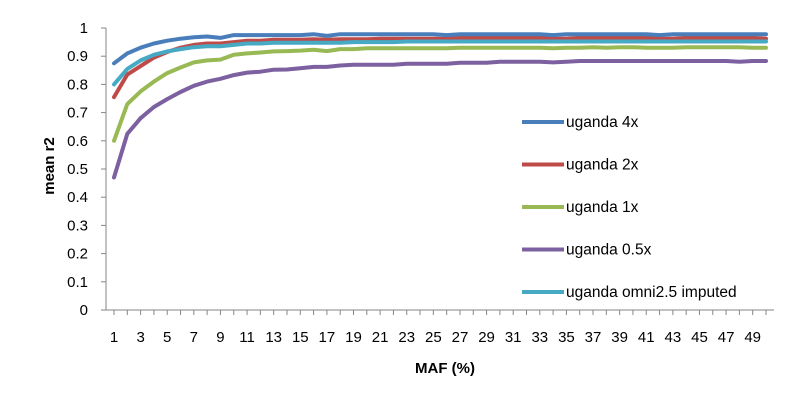  What do you see at coordinates (726, 337) in the screenshot?
I see `x-tick-label: 47` at bounding box center [726, 337].